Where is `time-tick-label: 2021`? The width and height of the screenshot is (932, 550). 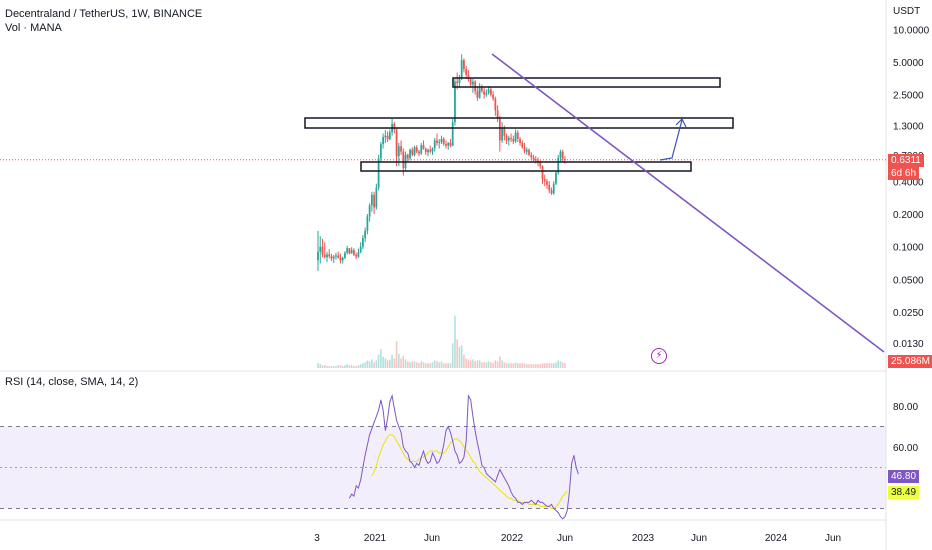
time-tick-label: 2021 is located at coordinates (375, 538).